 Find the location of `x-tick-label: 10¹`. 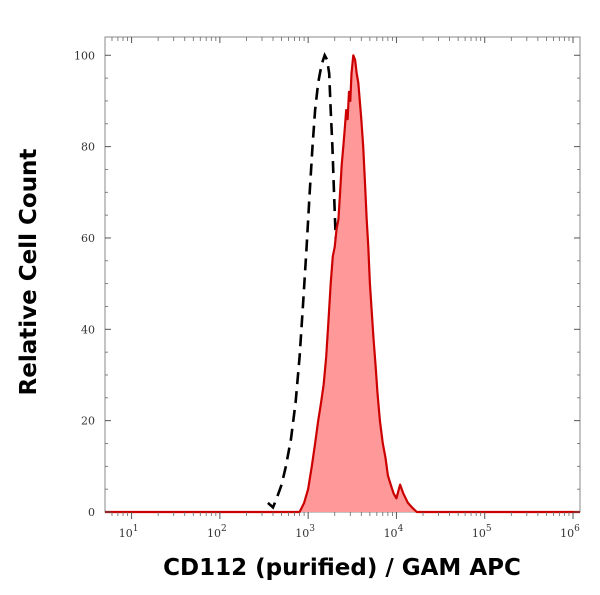

x-tick-label: 10¹ is located at coordinates (129, 532).